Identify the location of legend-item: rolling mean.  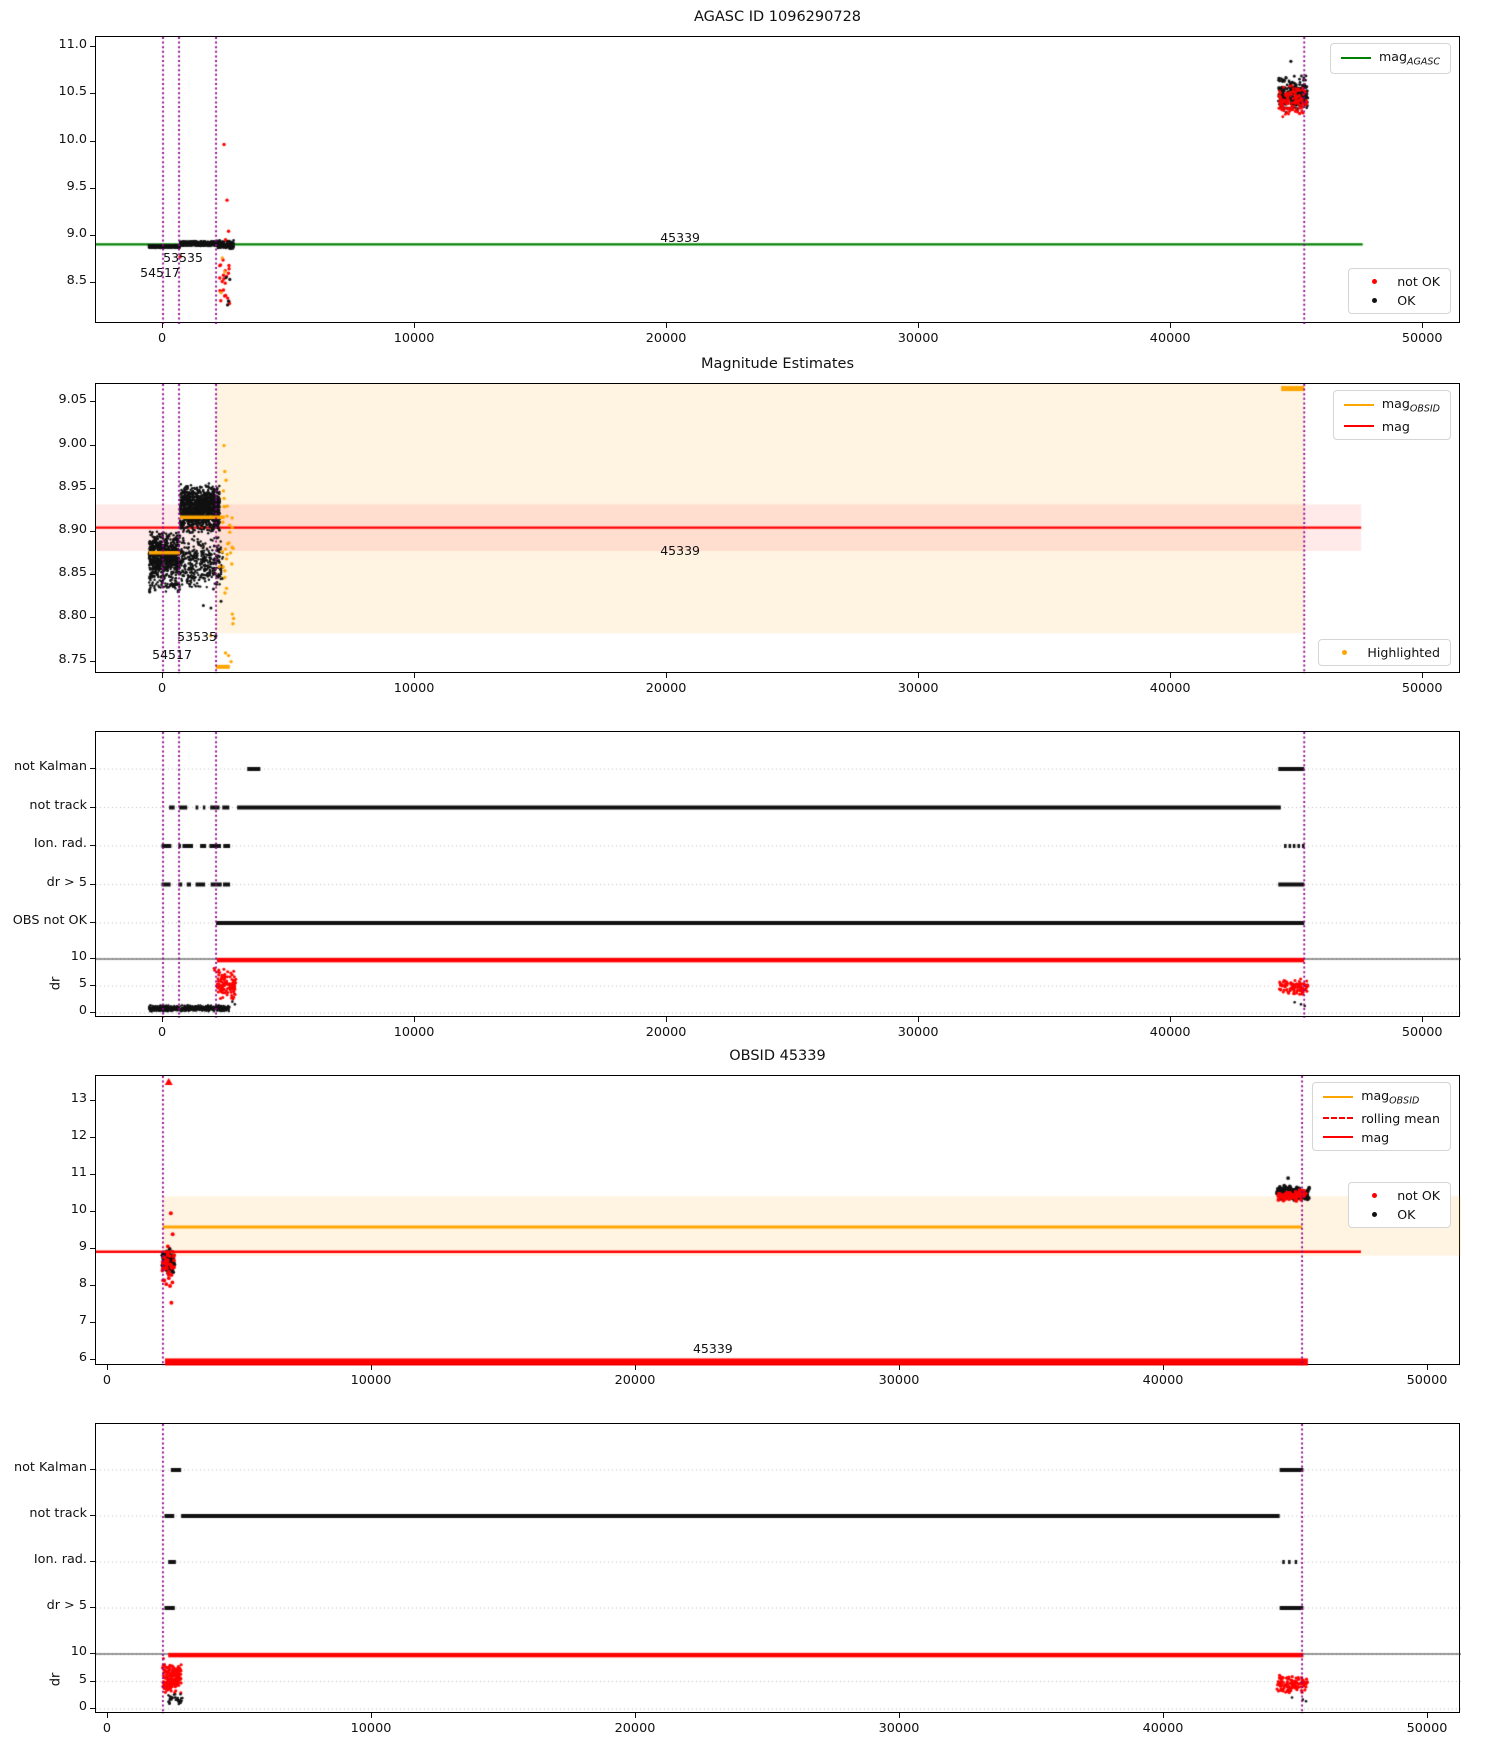
(1381, 1118).